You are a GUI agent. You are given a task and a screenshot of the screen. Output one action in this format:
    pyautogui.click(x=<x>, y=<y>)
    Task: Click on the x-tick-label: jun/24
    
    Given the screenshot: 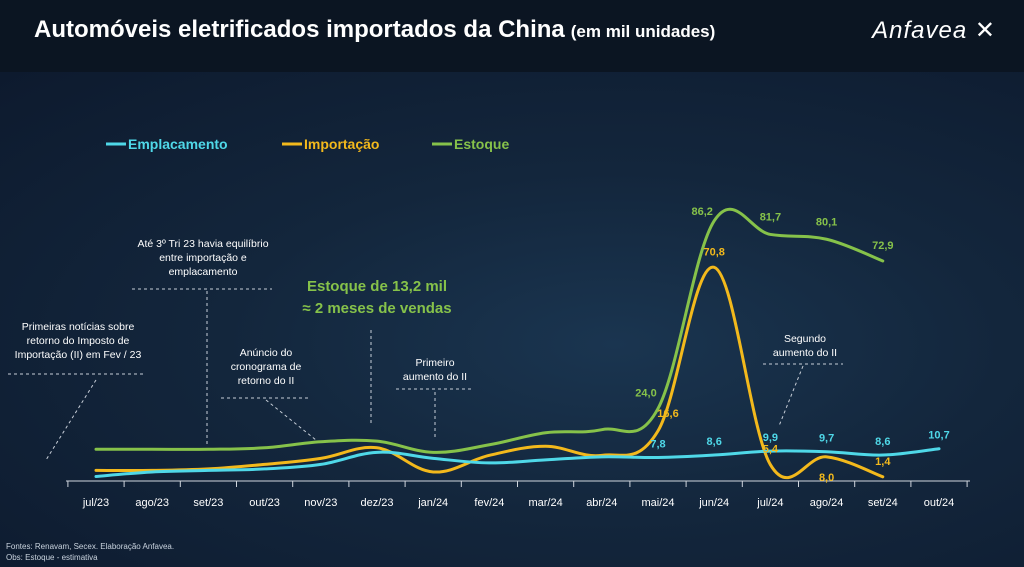 What is the action you would take?
    pyautogui.click(x=713, y=503)
    